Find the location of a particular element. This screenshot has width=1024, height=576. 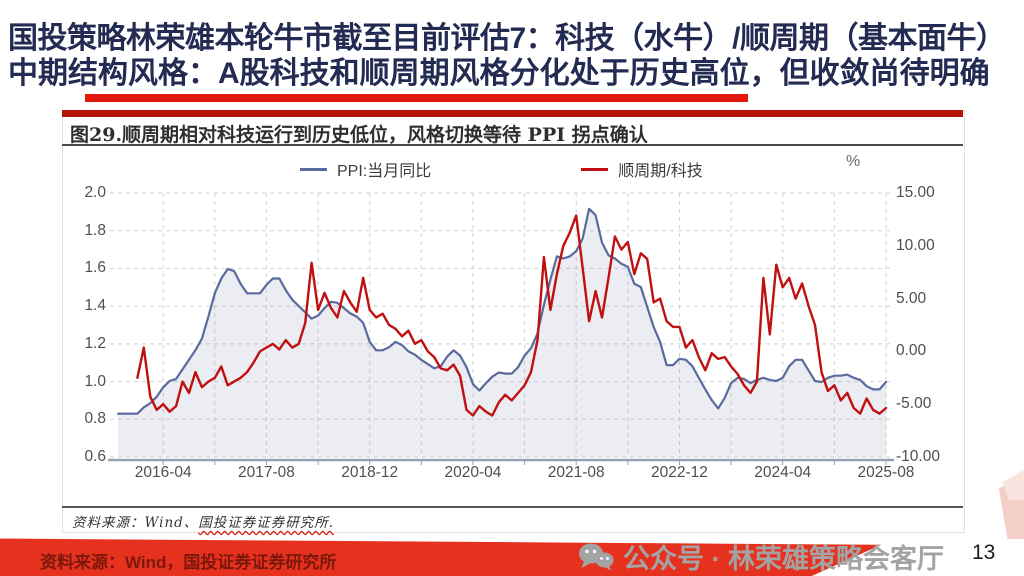

left-axis-tick-label: 0.8 is located at coordinates (95, 419).